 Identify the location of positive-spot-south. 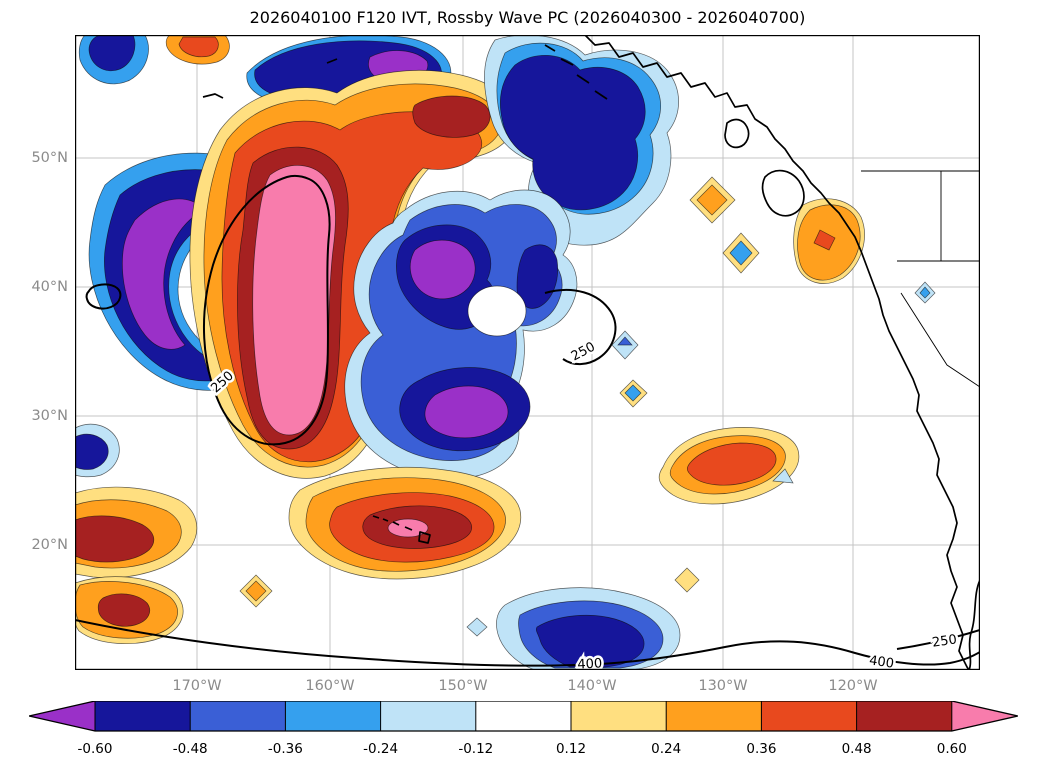
(256, 591).